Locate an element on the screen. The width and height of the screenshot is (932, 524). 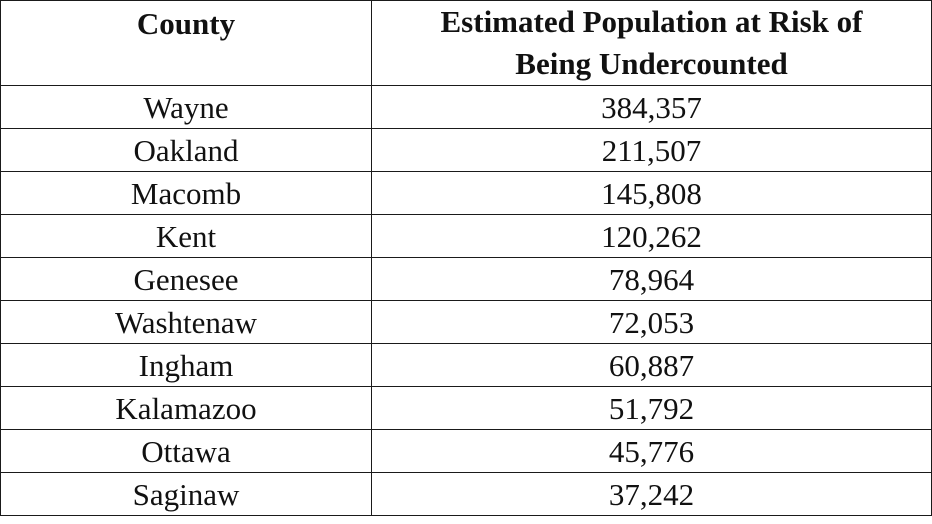
table-row: Oakland 211,507 is located at coordinates (466, 150).